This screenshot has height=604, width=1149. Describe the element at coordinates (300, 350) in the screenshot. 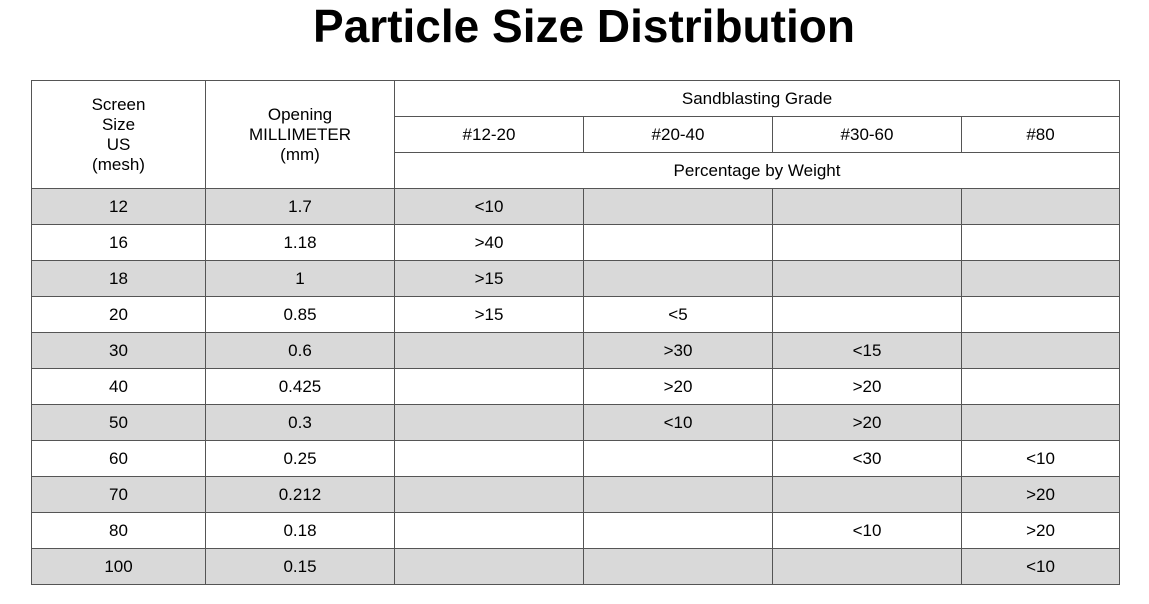

I see `cell-opening-mm: 0.6` at that location.